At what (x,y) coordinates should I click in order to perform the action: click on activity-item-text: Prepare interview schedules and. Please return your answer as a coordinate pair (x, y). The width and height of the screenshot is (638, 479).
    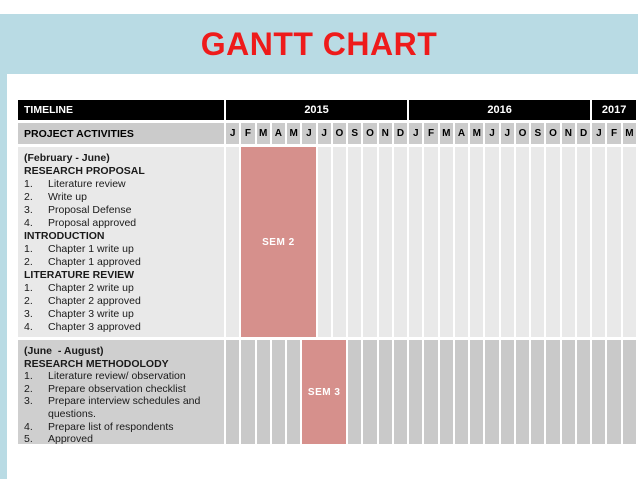
    Looking at the image, I should click on (124, 401).